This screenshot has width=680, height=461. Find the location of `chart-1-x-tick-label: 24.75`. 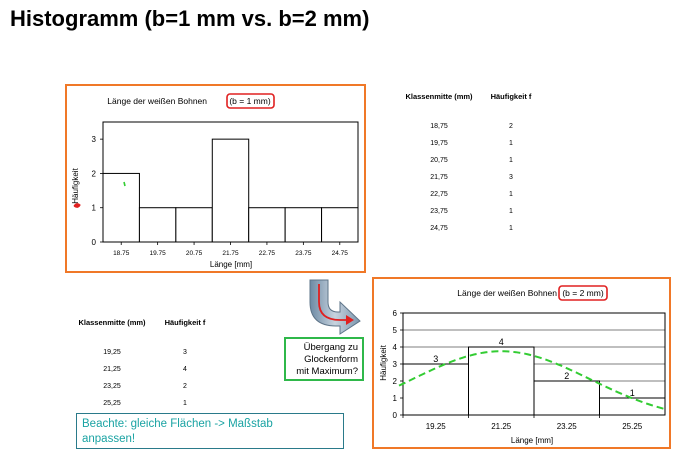

chart-1-x-tick-label: 24.75 is located at coordinates (340, 253).